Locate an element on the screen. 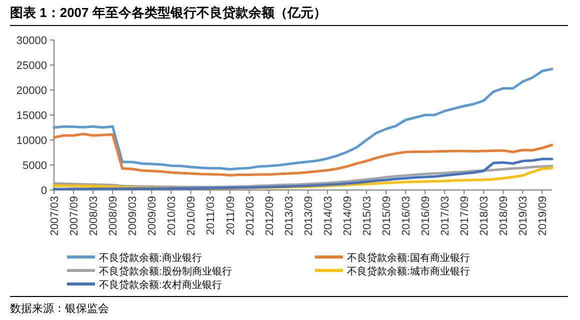 The width and height of the screenshot is (580, 320). y-tick-label: 15000 is located at coordinates (31, 116).